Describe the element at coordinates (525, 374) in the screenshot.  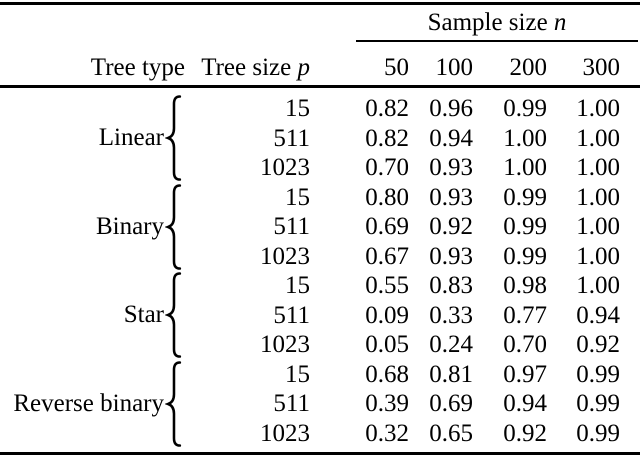
I see `value-cell: 0.97` at that location.